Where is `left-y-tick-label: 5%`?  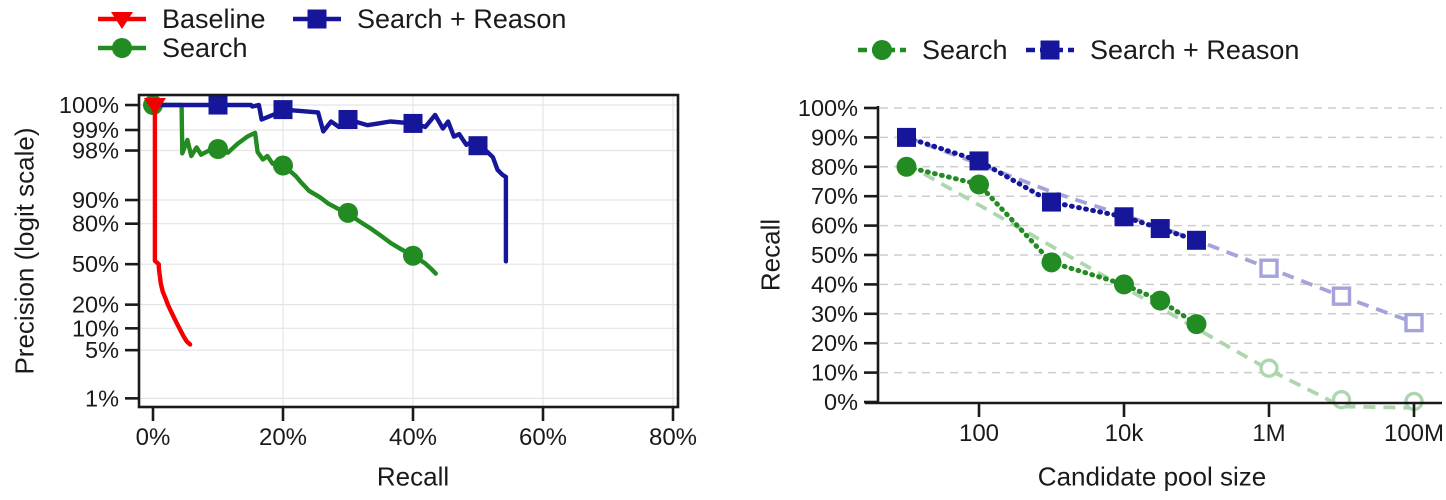 left-y-tick-label: 5% is located at coordinates (102, 350).